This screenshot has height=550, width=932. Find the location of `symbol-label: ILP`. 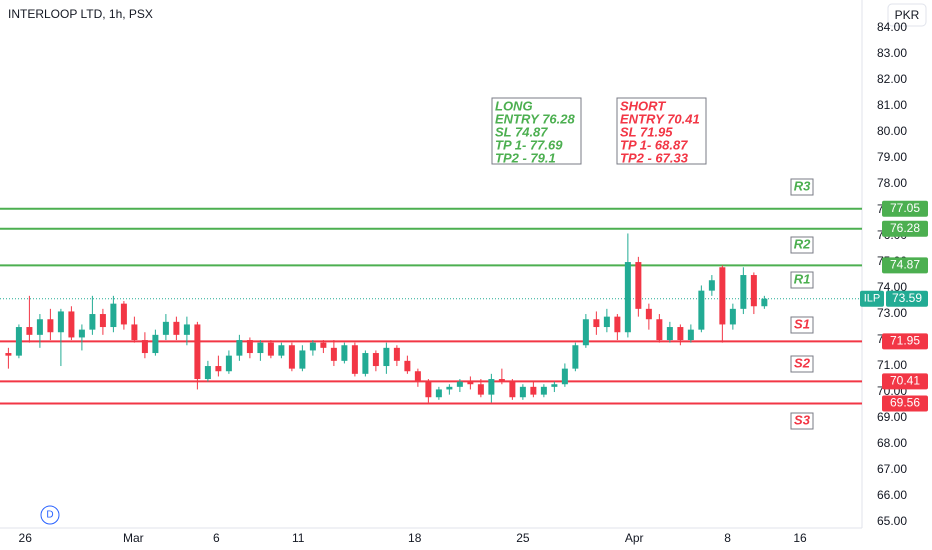

symbol-label: ILP is located at coordinates (872, 299).